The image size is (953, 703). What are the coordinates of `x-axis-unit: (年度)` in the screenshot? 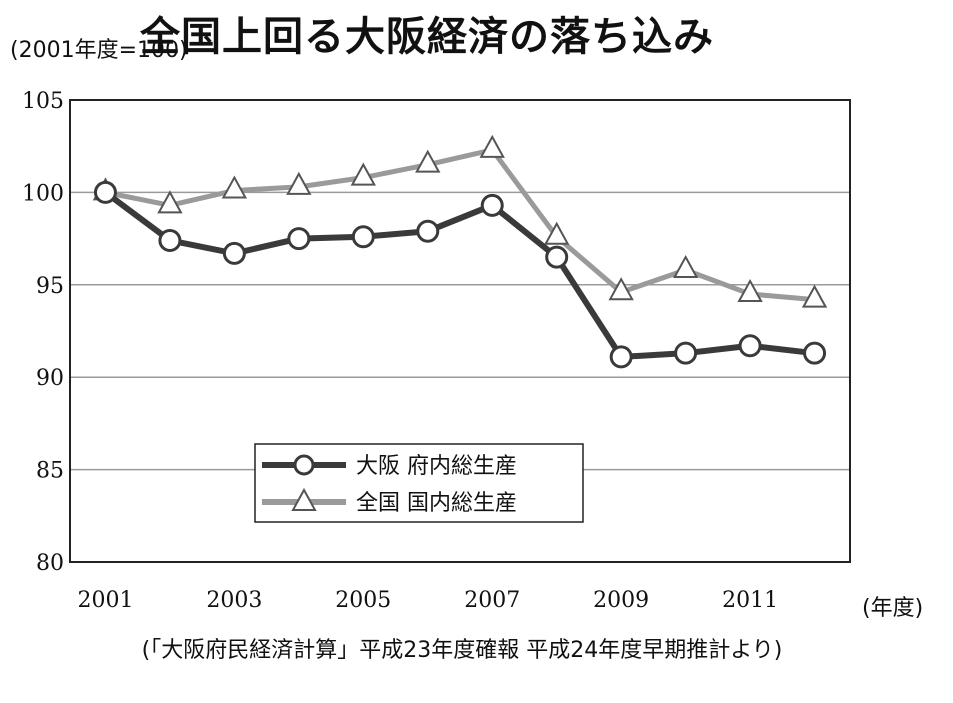 It's located at (893, 608).